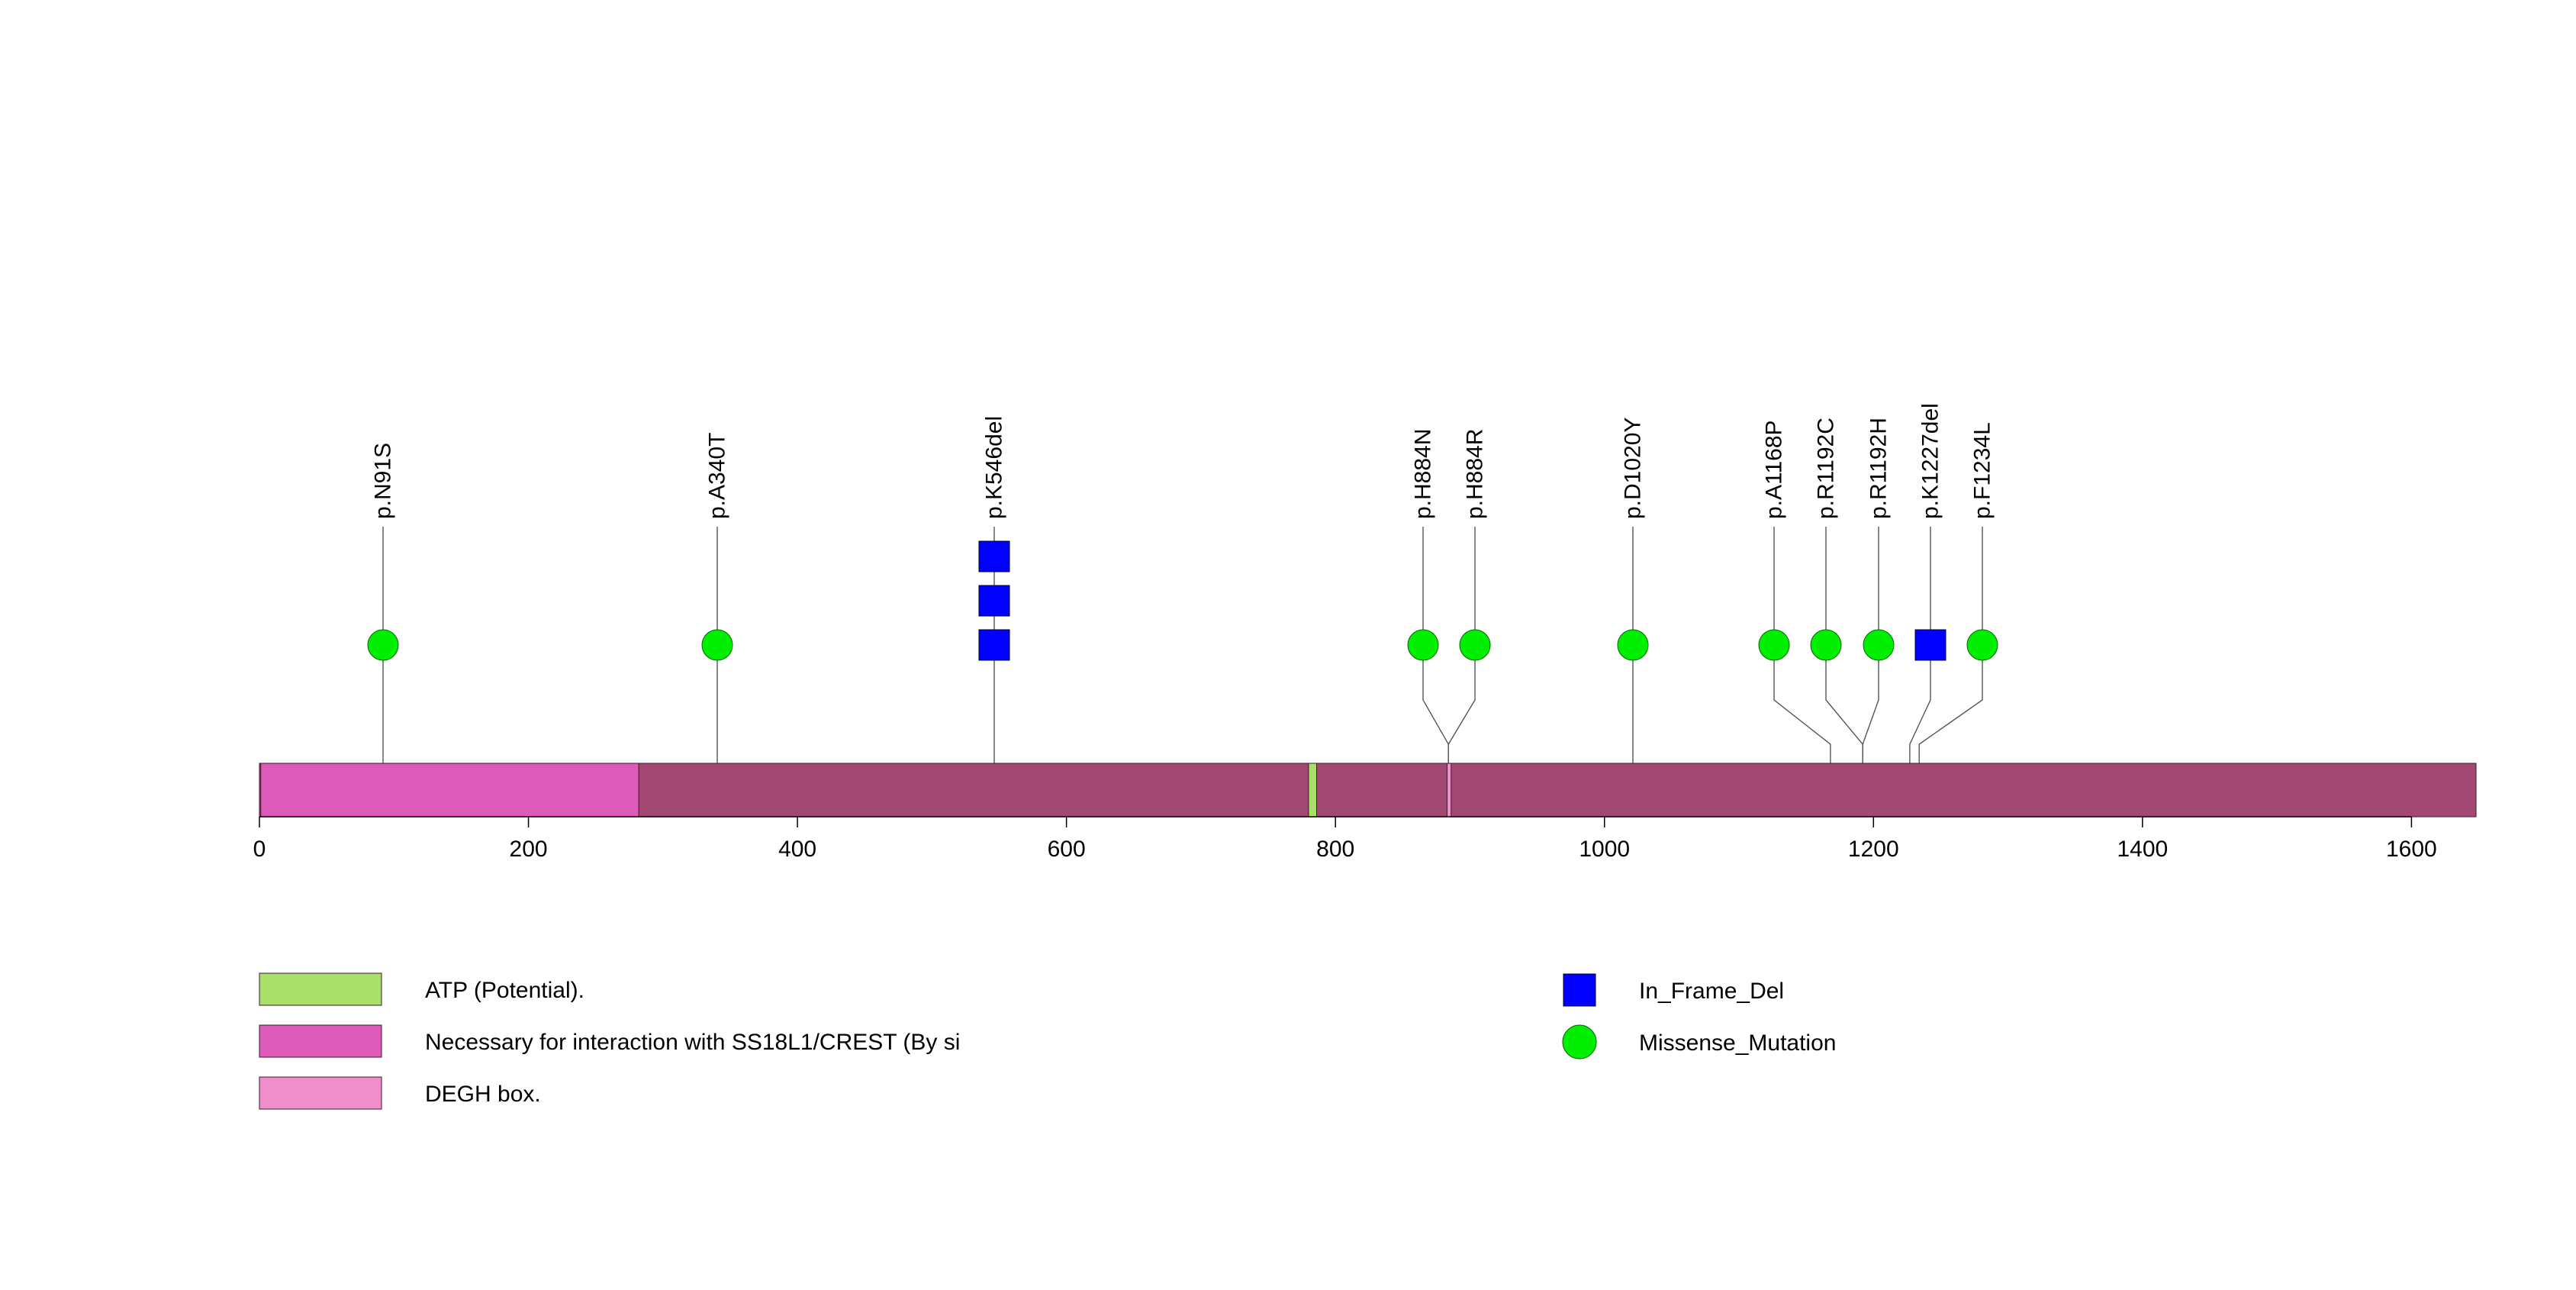 This screenshot has width=2576, height=1290. What do you see at coordinates (717, 476) in the screenshot?
I see `mutation-label-p-a340t: p.A340T` at bounding box center [717, 476].